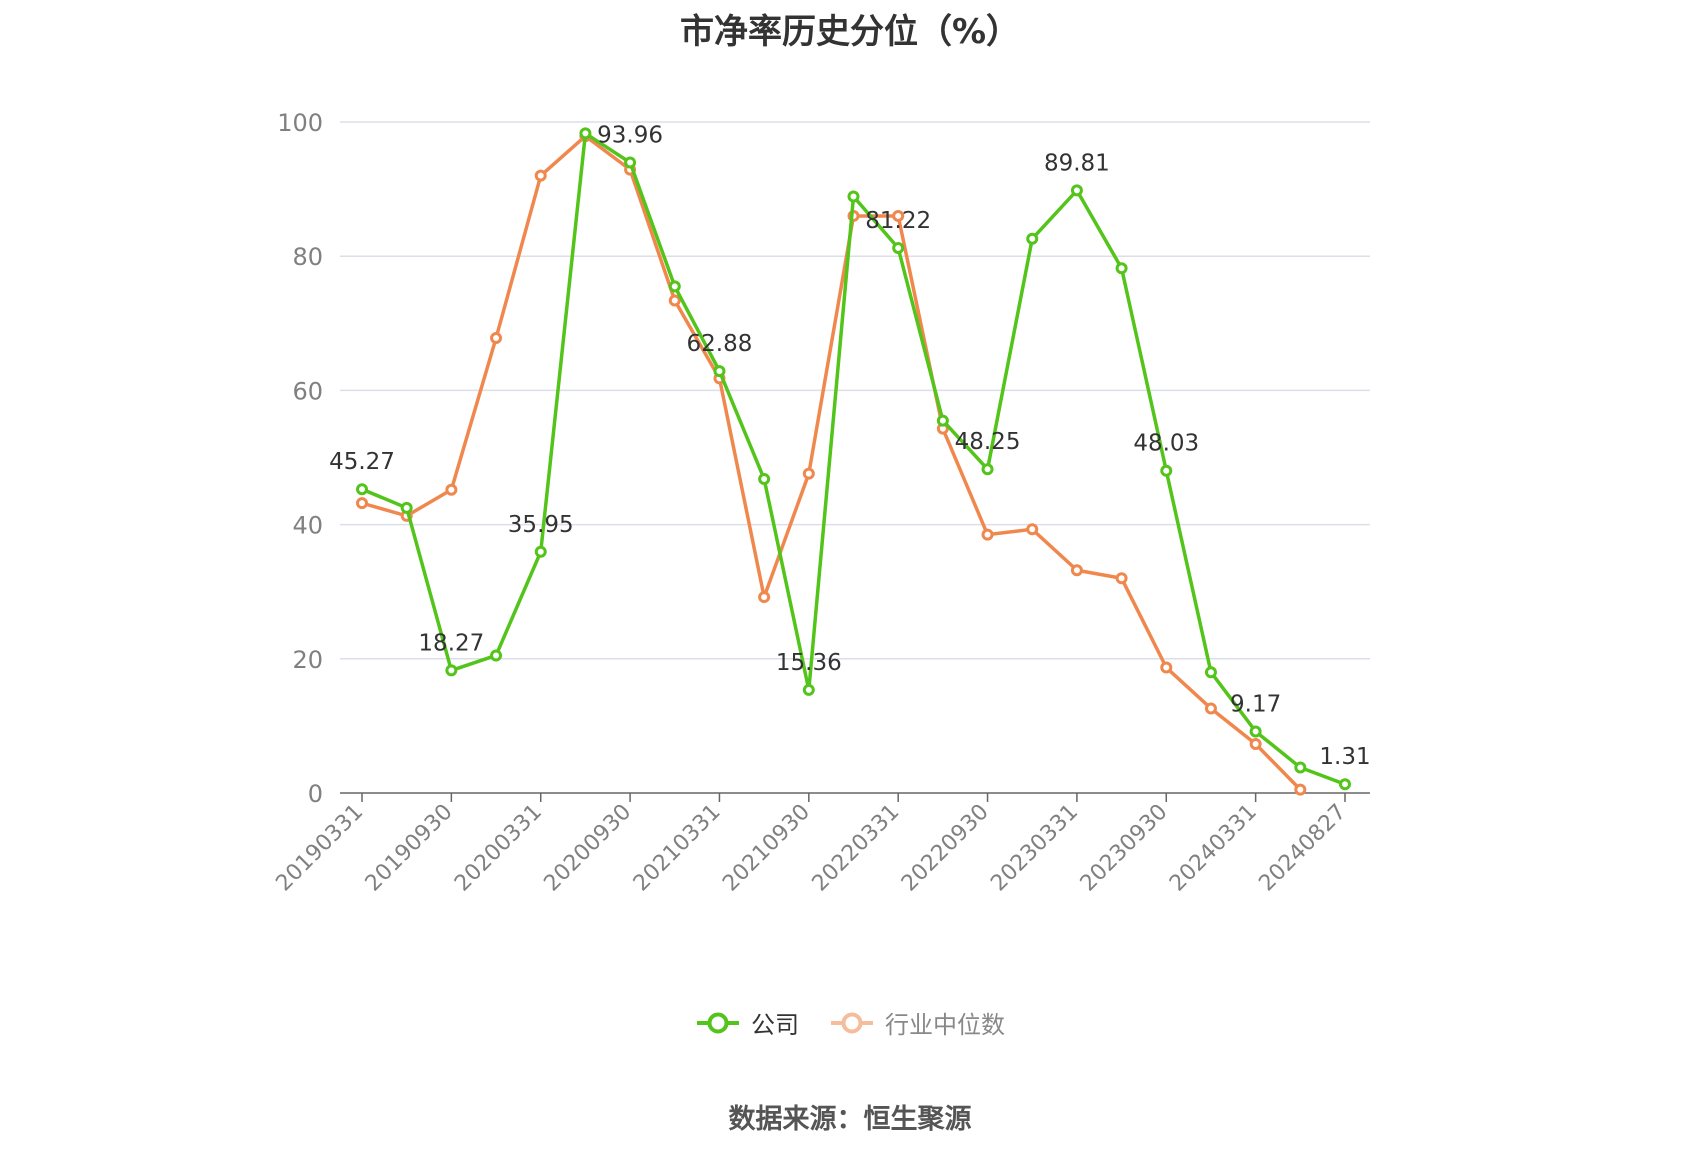 This screenshot has height=1150, width=1700. I want to click on legend-item-company: 公司, so click(747, 1022).